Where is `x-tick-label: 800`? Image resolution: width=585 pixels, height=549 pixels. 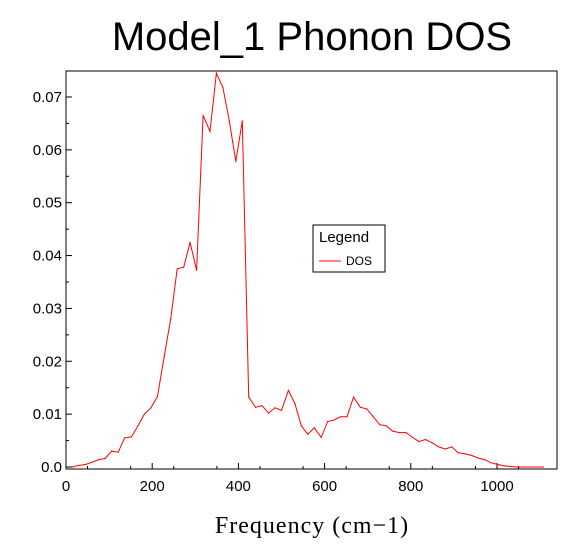 x-tick-label: 800 is located at coordinates (410, 486).